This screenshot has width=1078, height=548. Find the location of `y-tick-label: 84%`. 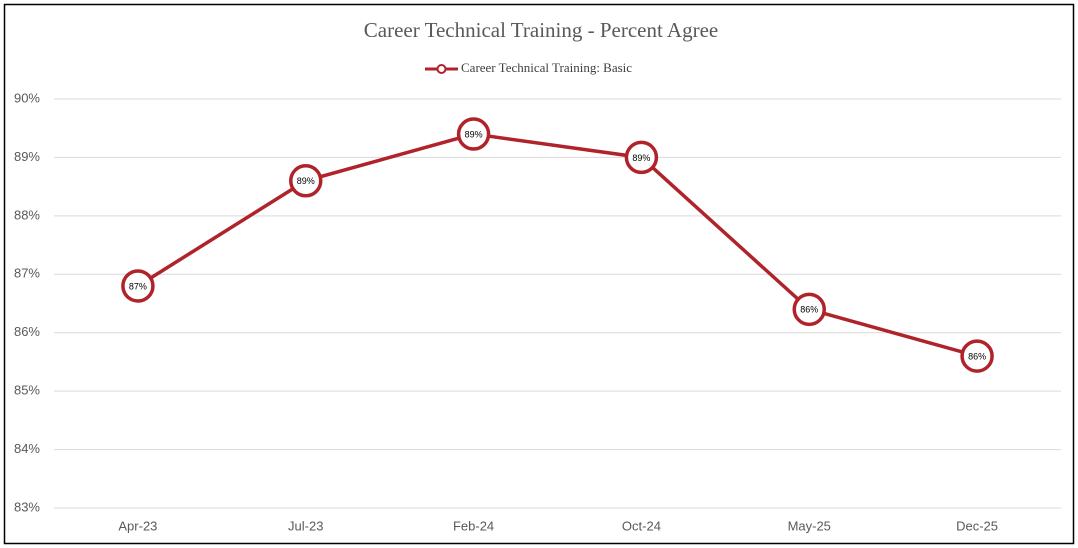

y-tick-label: 84% is located at coordinates (27, 448).